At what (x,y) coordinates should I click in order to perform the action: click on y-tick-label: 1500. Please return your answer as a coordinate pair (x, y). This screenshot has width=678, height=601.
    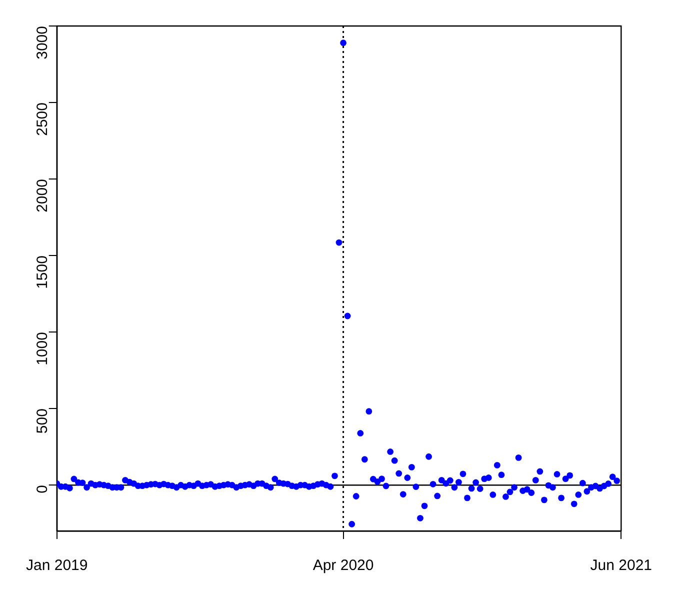
    Looking at the image, I should click on (42, 272).